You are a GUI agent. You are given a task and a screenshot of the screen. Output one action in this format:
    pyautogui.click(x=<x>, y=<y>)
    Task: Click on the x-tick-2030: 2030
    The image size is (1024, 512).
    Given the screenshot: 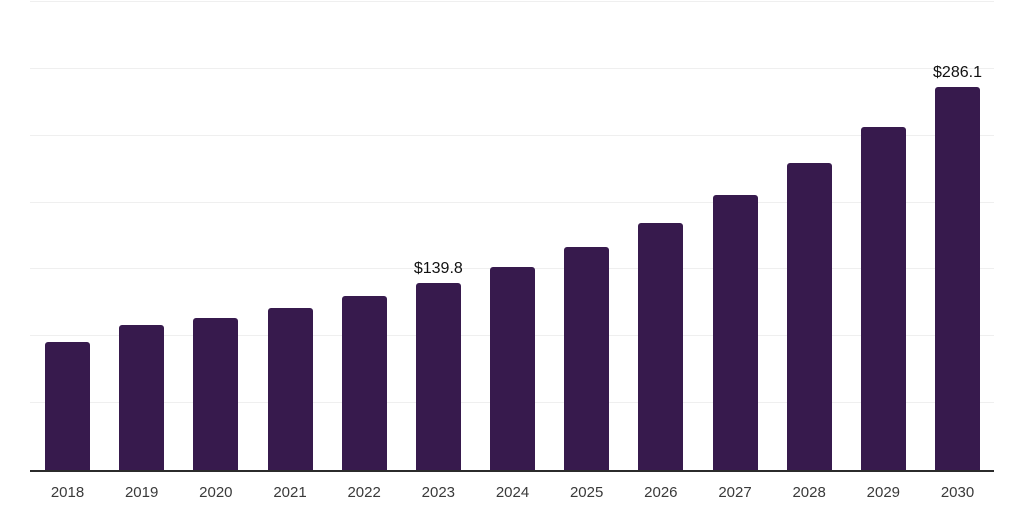 What is the action you would take?
    pyautogui.click(x=957, y=492)
    